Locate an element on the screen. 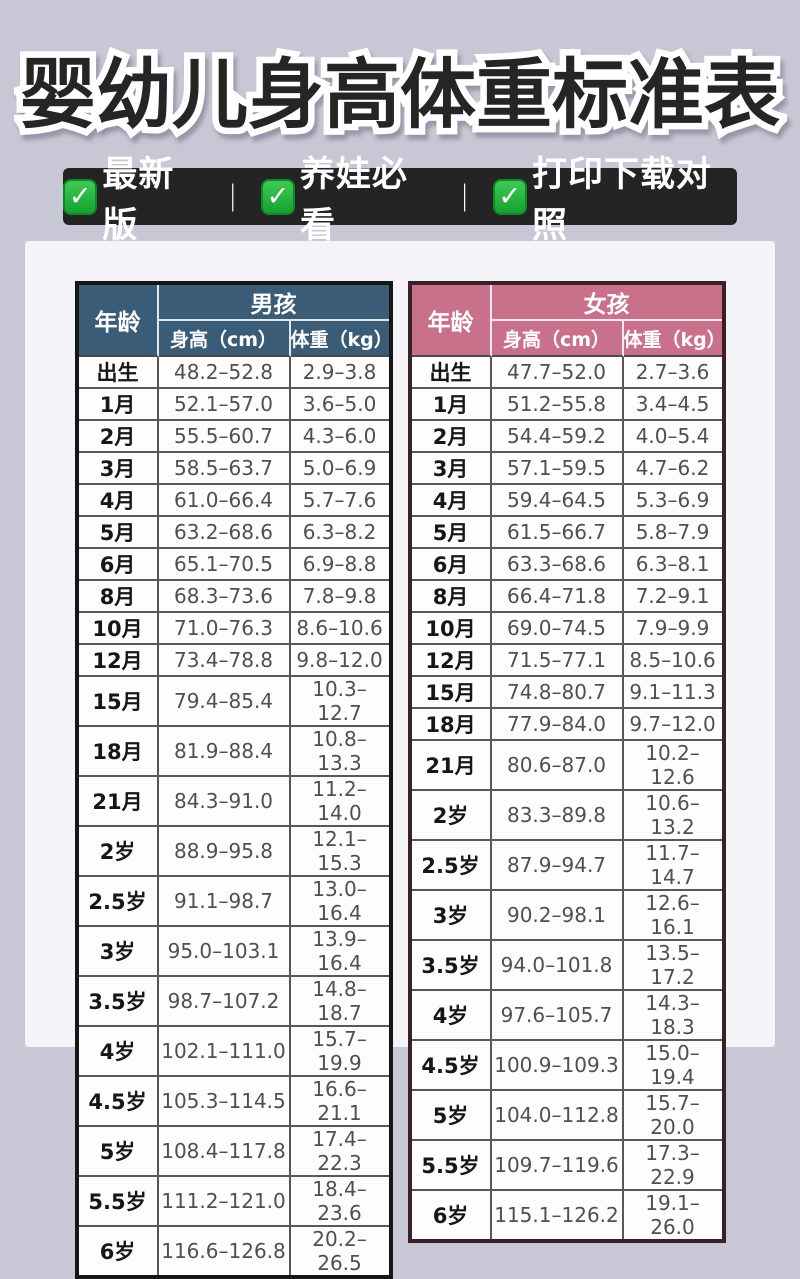 The height and width of the screenshot is (1279, 800). weight-cell: 13.0–16.4 is located at coordinates (339, 902).